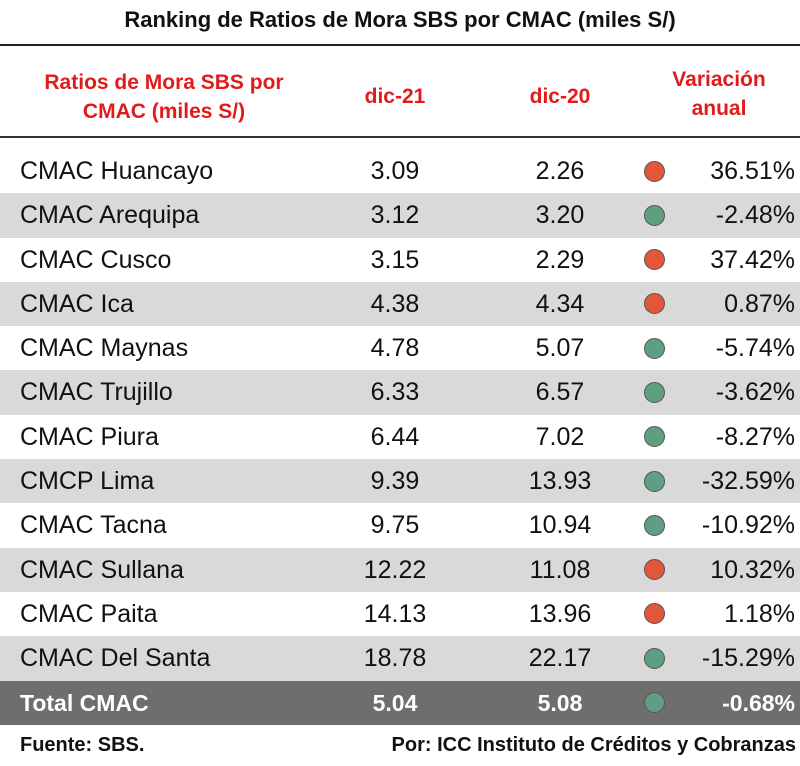  Describe the element at coordinates (395, 96) in the screenshot. I see `header-dic21: dic-21` at that location.